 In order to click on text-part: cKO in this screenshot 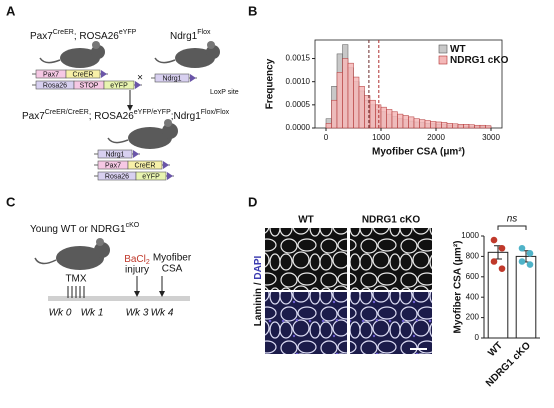, I will do `click(133, 225)`.